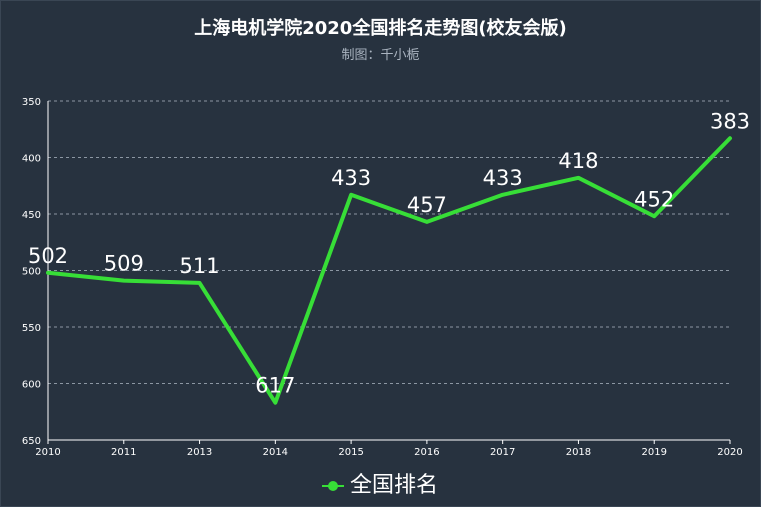 This screenshot has width=761, height=507. What do you see at coordinates (729, 452) in the screenshot?
I see `x-tick-label: 2020` at bounding box center [729, 452].